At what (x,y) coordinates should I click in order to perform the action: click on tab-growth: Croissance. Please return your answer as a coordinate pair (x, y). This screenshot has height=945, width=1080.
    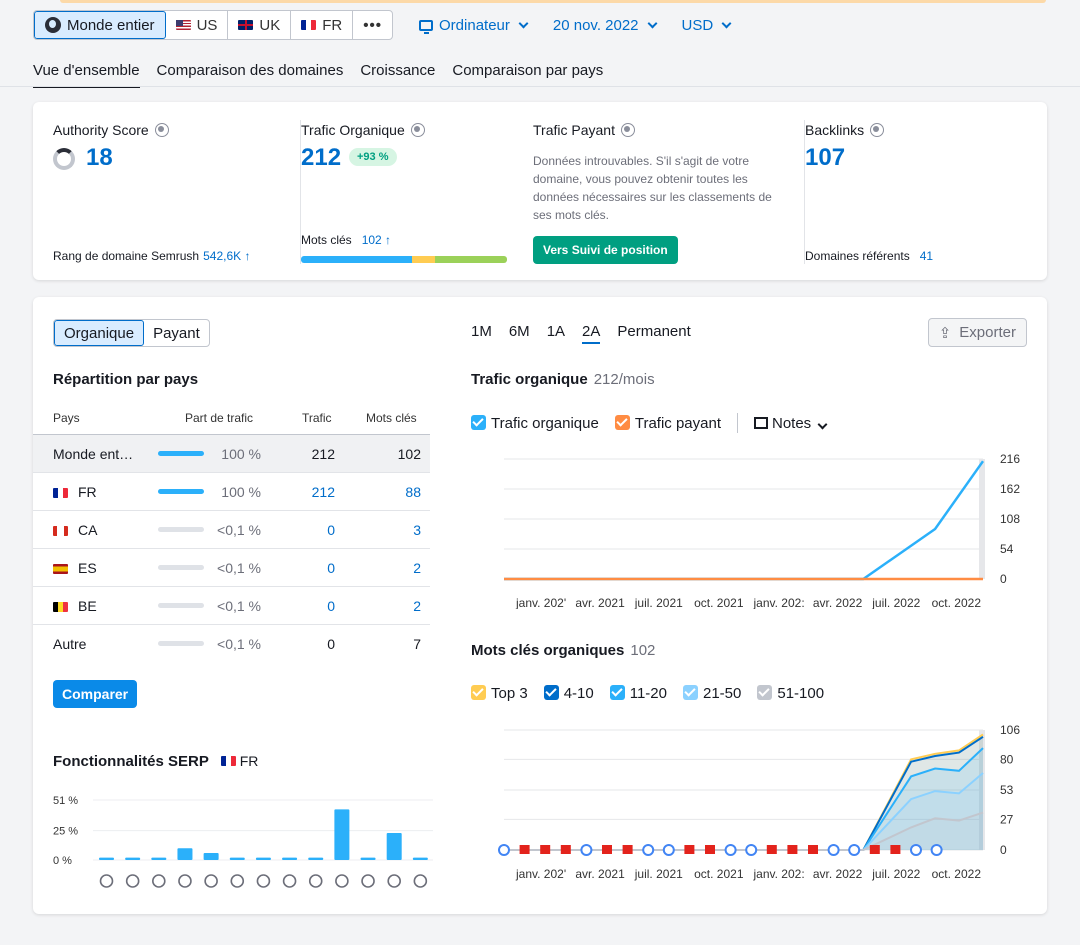
    Looking at the image, I should click on (398, 70).